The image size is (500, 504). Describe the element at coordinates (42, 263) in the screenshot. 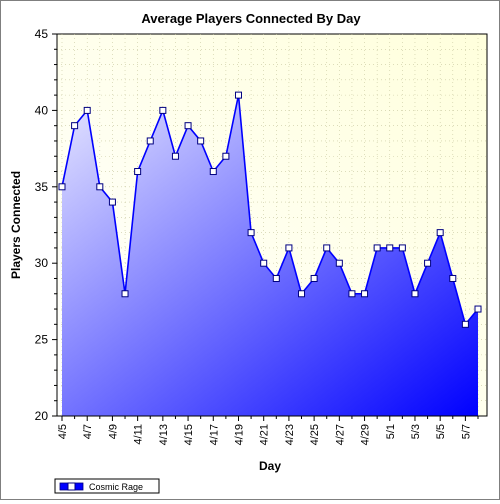

I see `y-tick-label: 30` at that location.